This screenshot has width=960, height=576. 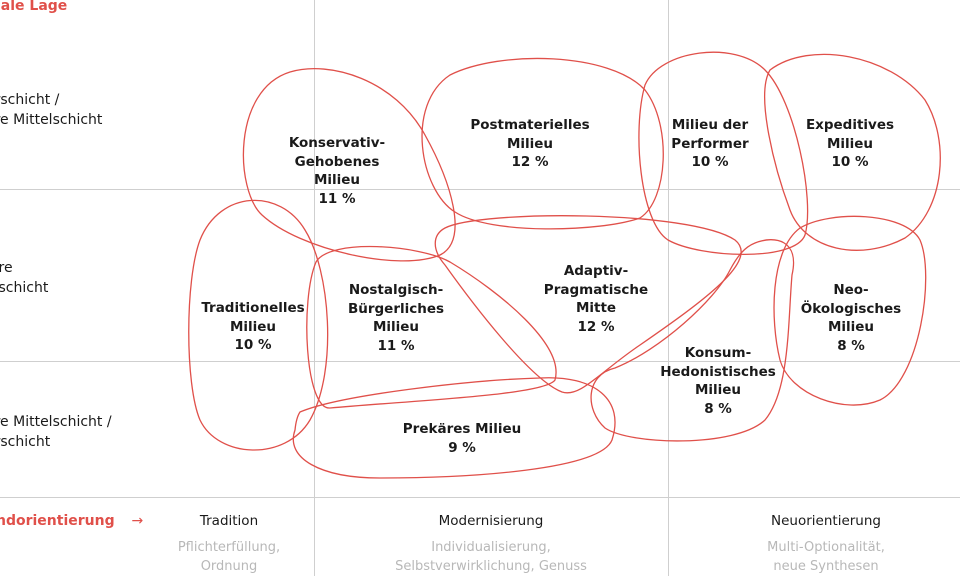 I want to click on column-title-modernisierung: Modernisierung, so click(x=491, y=521).